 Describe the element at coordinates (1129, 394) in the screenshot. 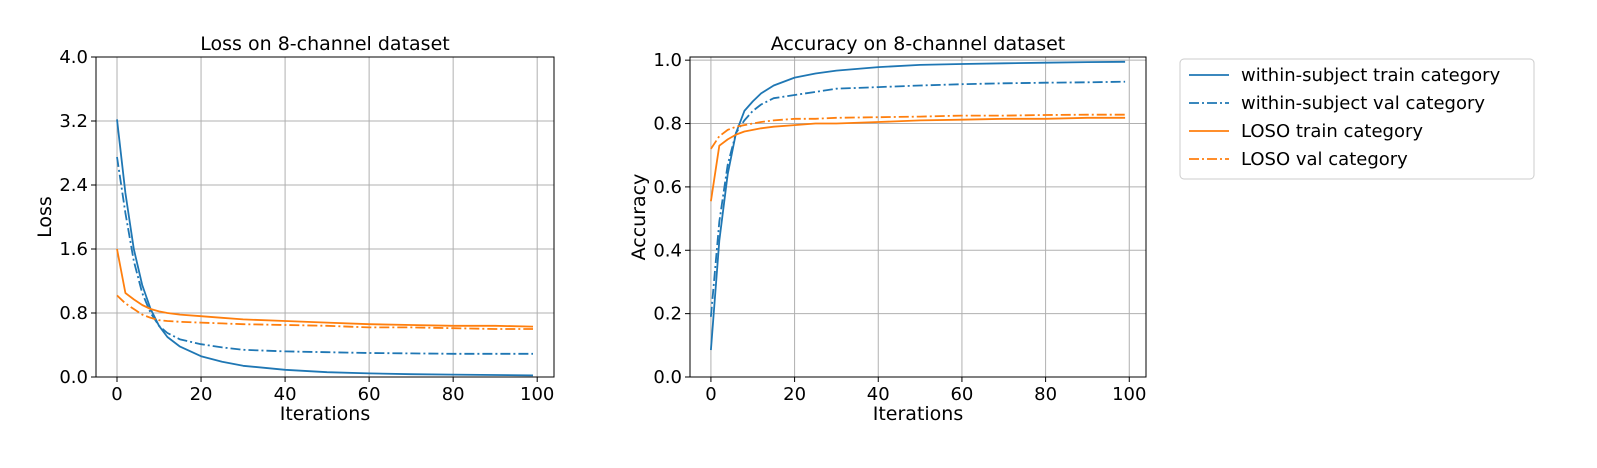

I see `accuracy-x-tick-label-100: 100` at that location.